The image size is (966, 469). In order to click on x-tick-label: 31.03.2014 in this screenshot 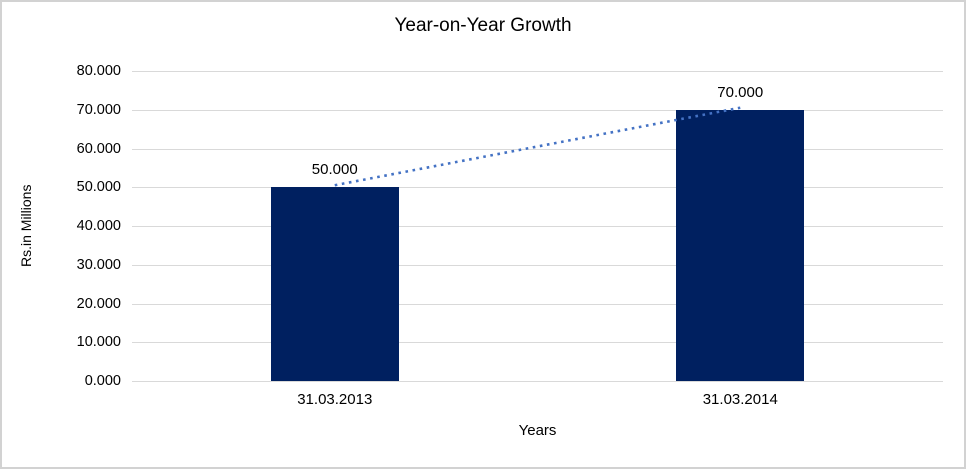, I will do `click(740, 399)`.